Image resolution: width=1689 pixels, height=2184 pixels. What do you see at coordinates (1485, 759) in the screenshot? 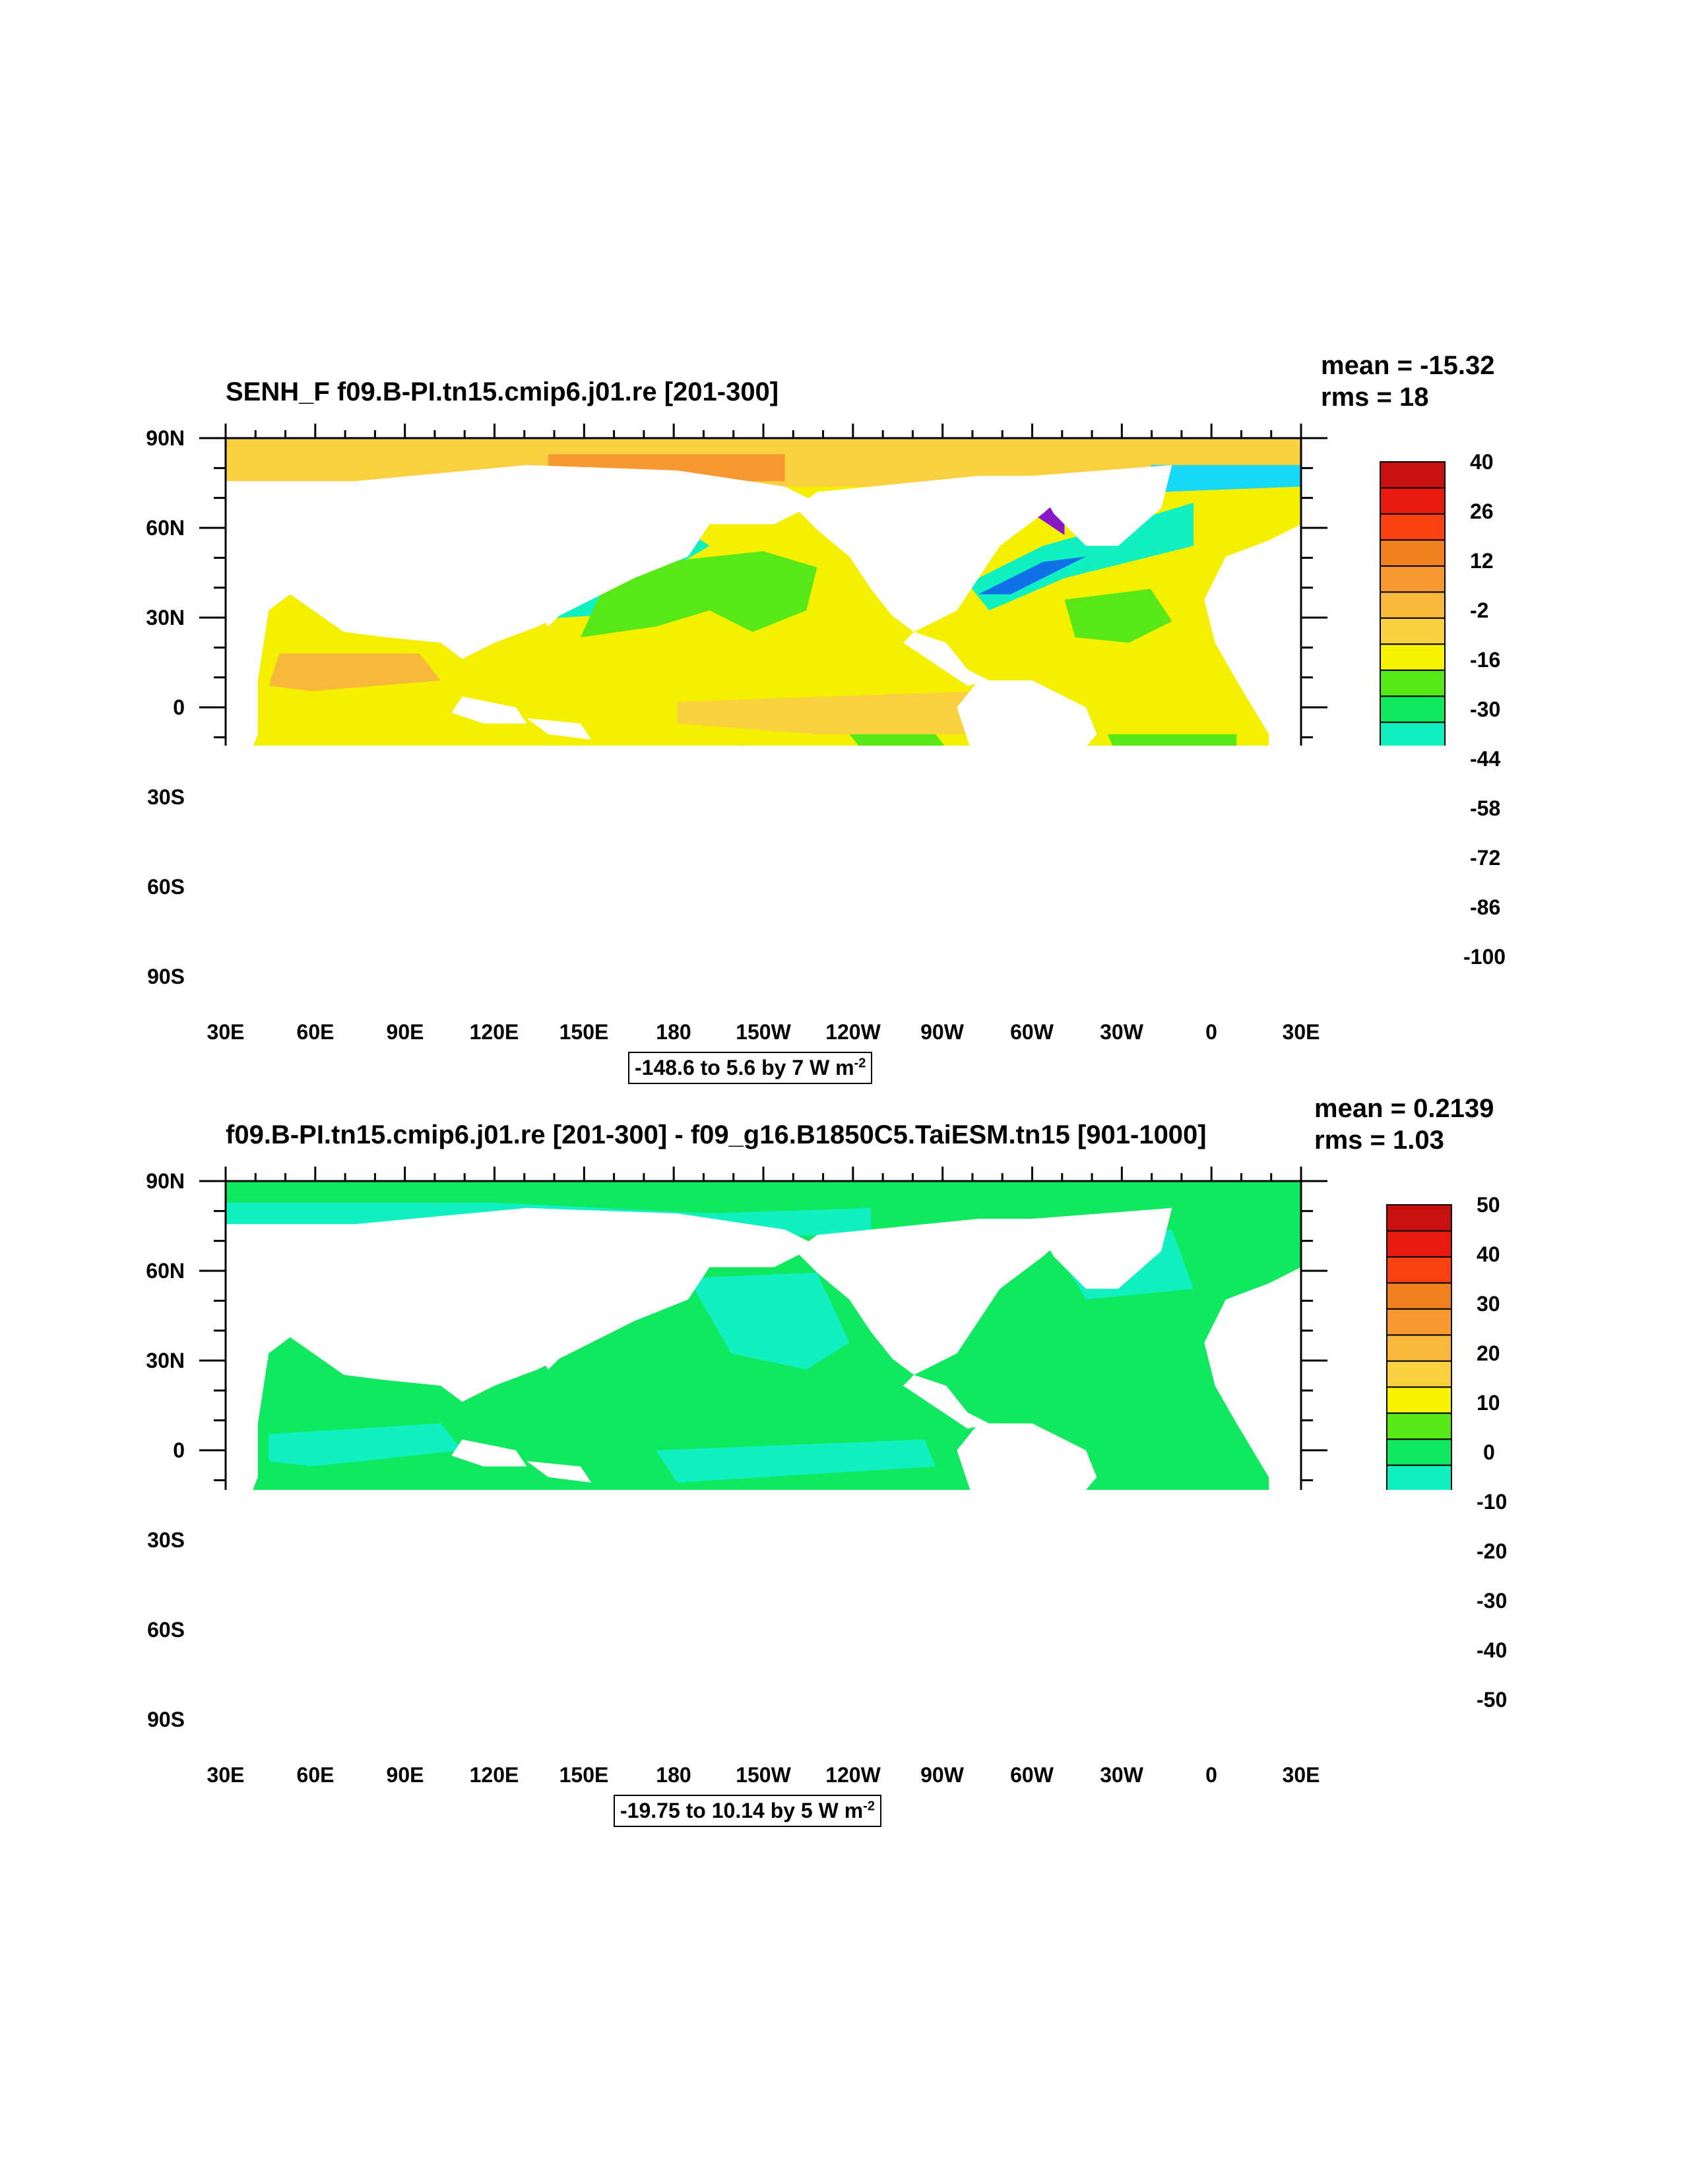
I see `colorbar-label: -44` at bounding box center [1485, 759].